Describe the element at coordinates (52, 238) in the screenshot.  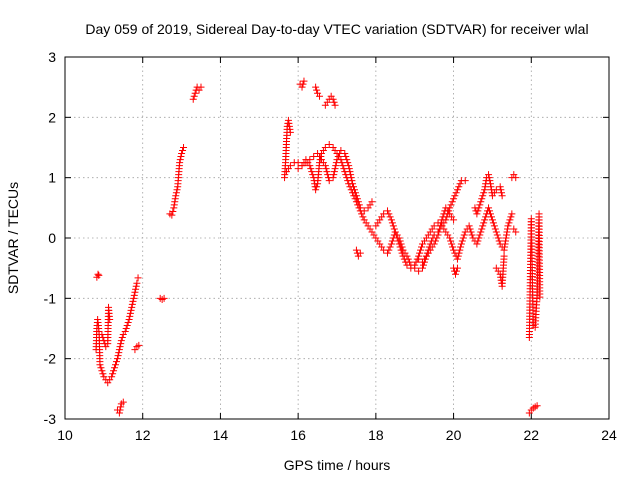
I see `y-tick-label: 0` at that location.